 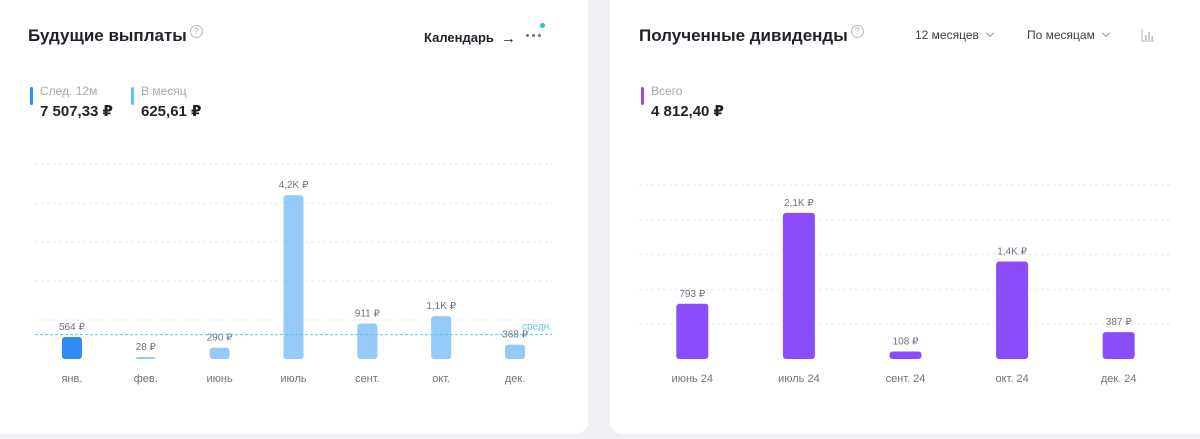 What do you see at coordinates (76, 111) in the screenshot?
I see `stat-value: 7 507,33 ₽` at bounding box center [76, 111].